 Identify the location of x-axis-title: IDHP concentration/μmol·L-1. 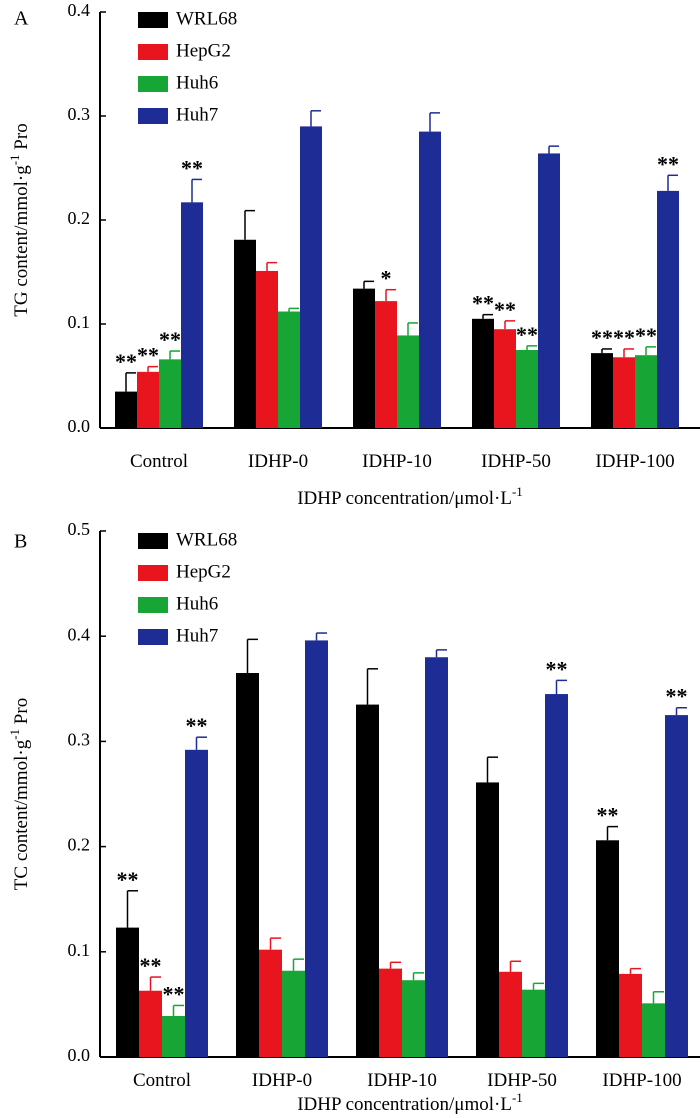
(410, 1102).